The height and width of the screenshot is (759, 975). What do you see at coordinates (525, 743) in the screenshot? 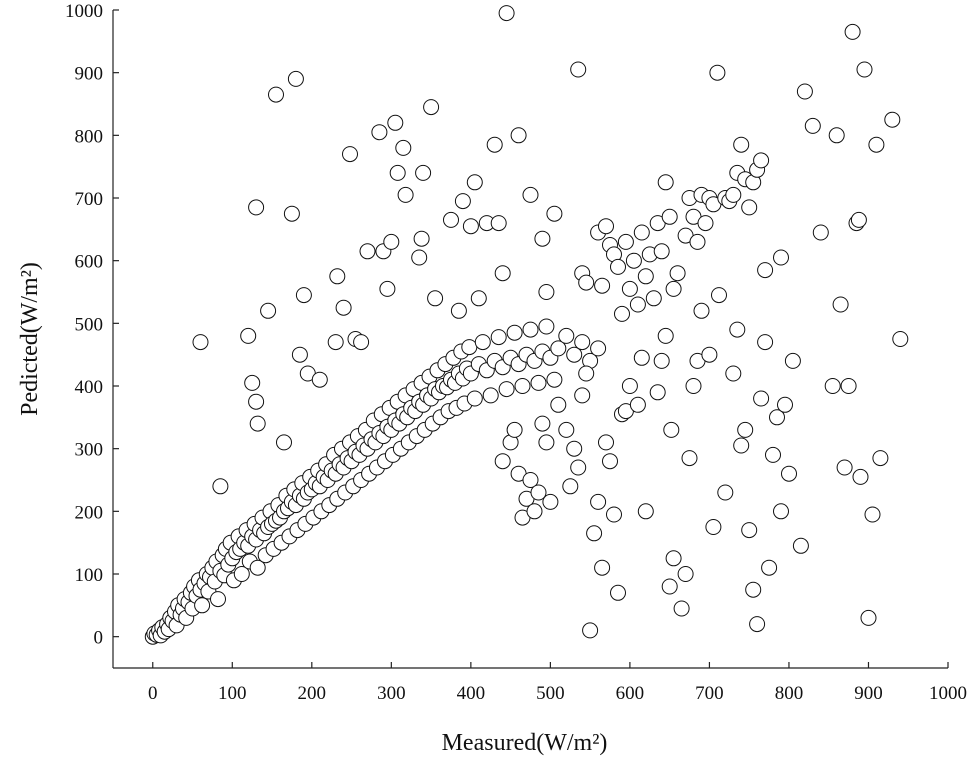
I see `x-axis-label: Measured(W/m²)` at bounding box center [525, 743].